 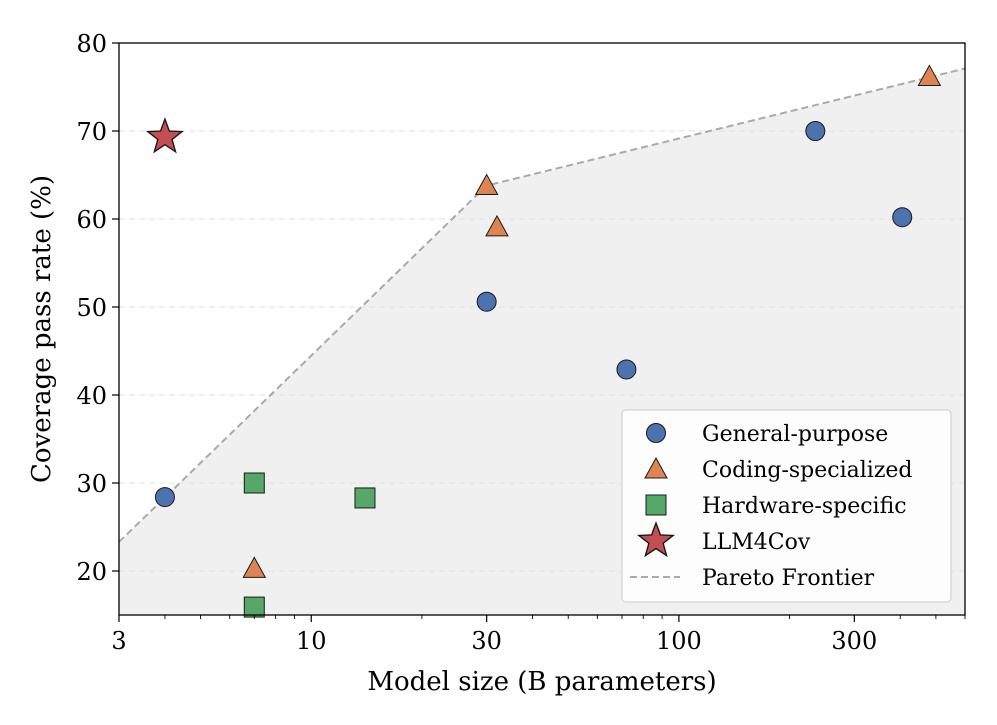 What do you see at coordinates (807, 470) in the screenshot?
I see `legend-label: Coding-specialized` at bounding box center [807, 470].